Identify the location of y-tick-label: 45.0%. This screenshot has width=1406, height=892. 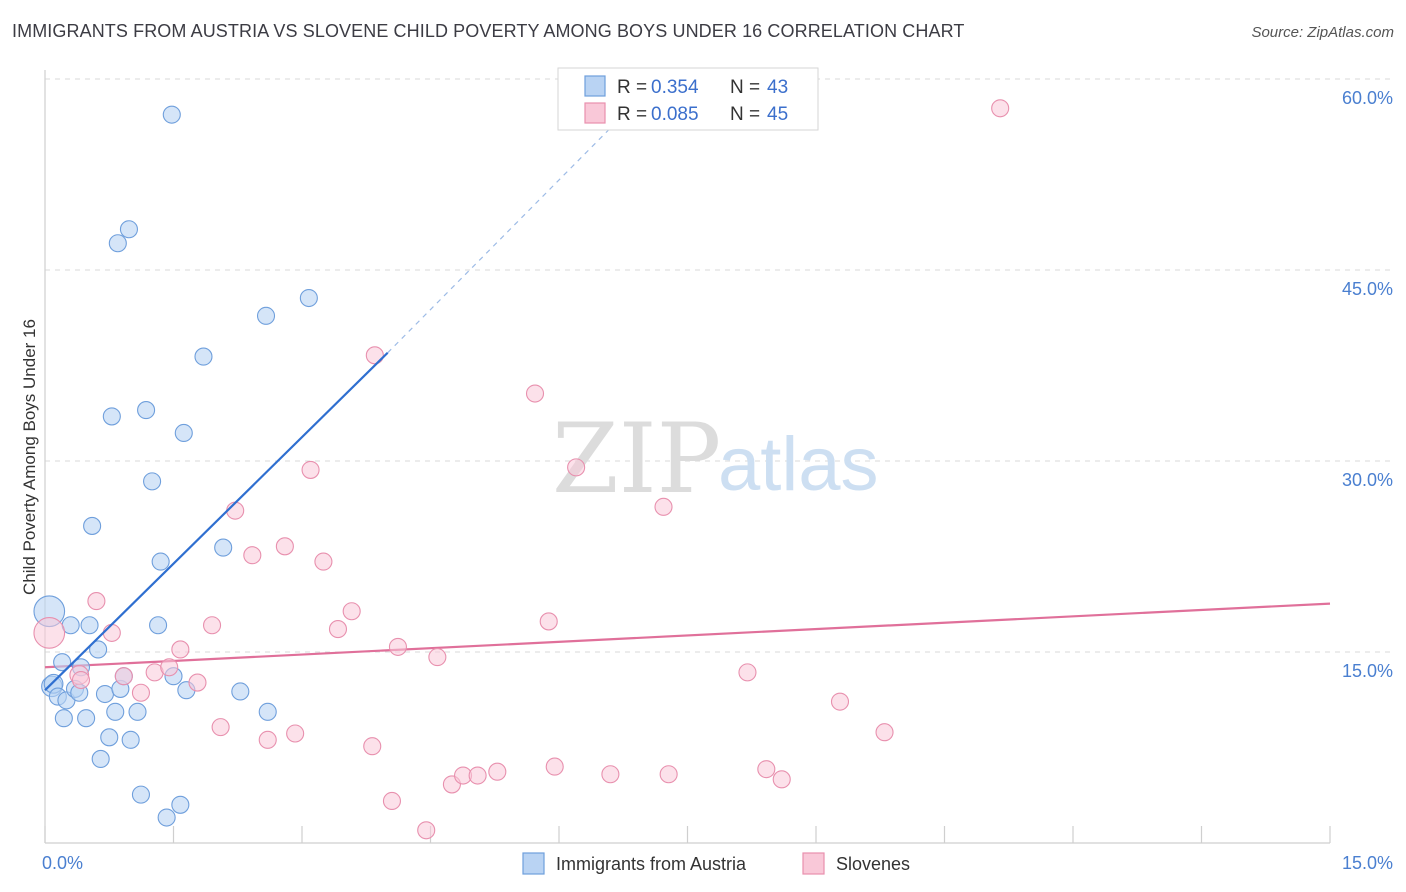
(1367, 289).